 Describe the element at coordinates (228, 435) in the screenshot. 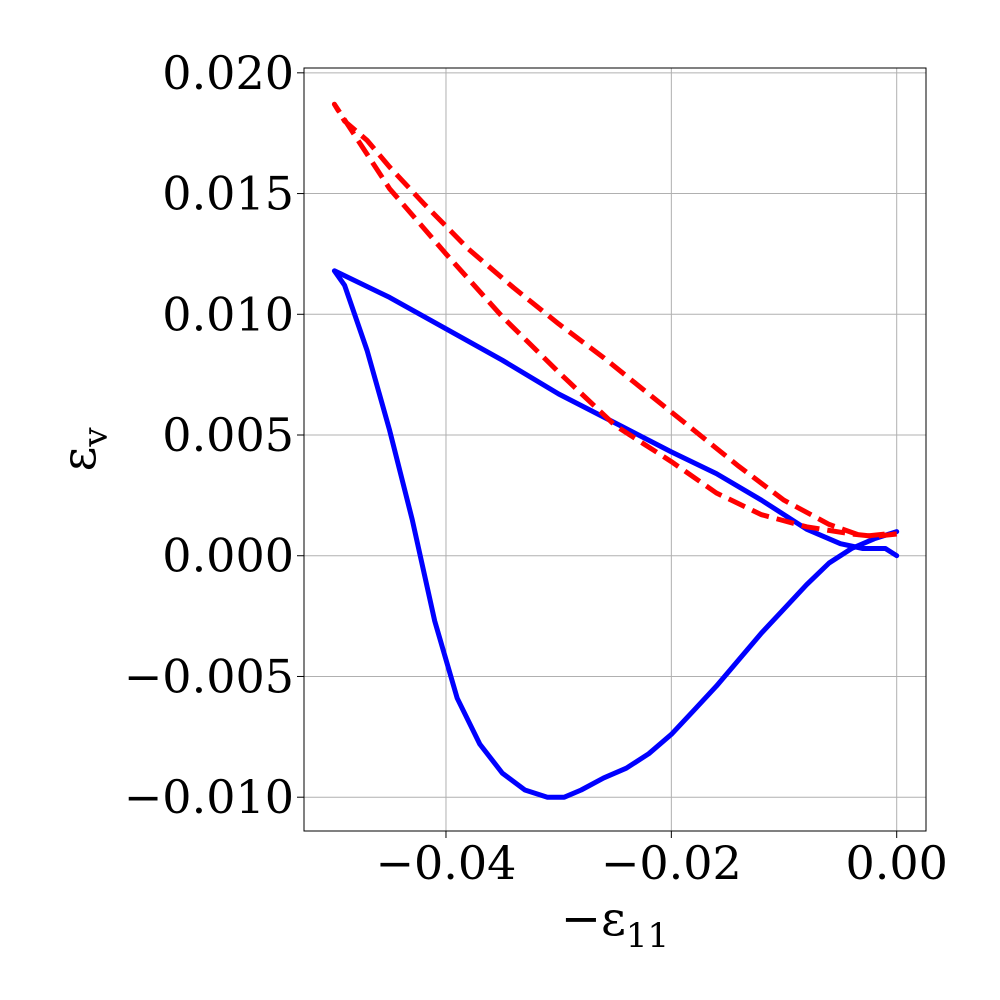

I see `y-tick-label: 0.005` at that location.